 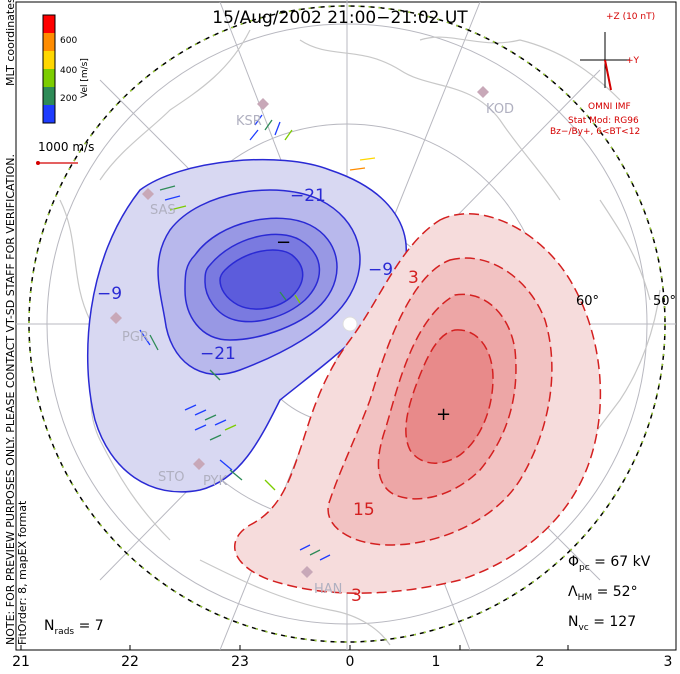 What do you see at coordinates (171, 477) in the screenshot?
I see `site-label-sto: STO` at bounding box center [171, 477].